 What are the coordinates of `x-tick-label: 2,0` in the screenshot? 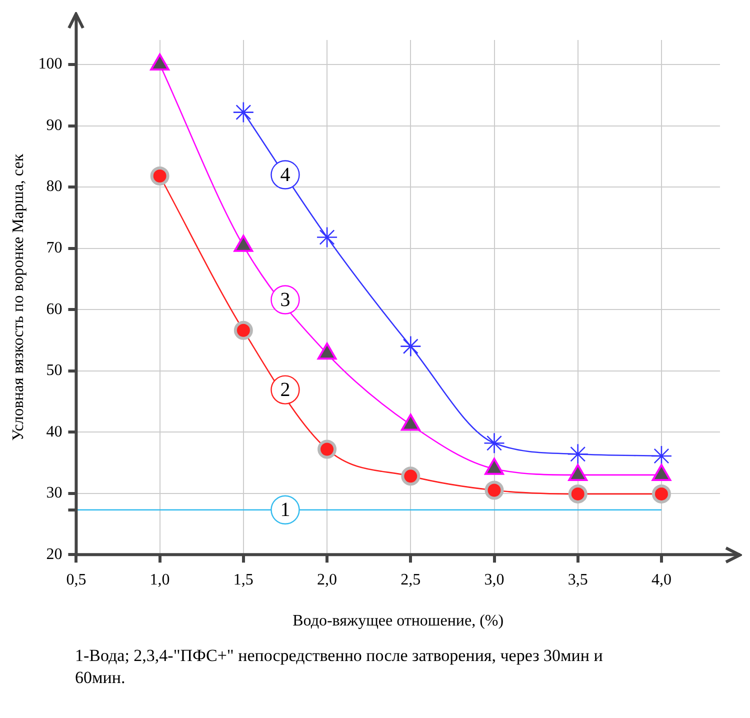 It's located at (327, 579).